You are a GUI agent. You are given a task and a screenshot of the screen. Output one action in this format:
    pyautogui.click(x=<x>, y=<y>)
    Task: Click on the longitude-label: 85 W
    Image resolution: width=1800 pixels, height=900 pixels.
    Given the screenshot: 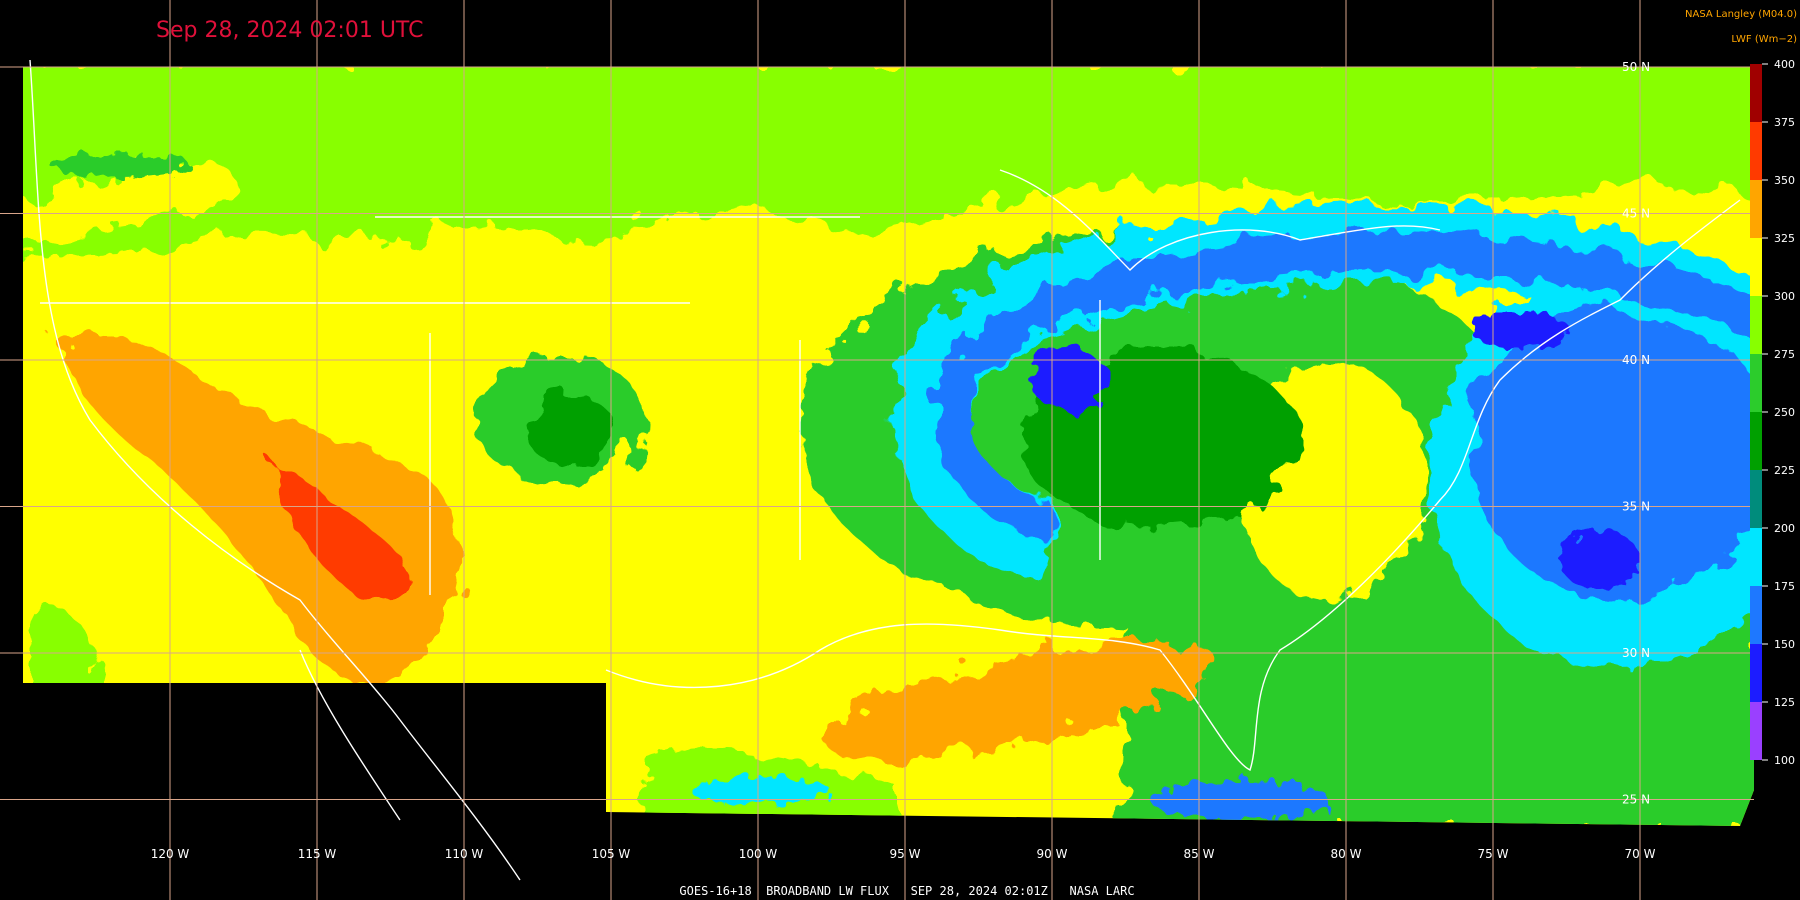 What is the action you would take?
    pyautogui.click(x=1199, y=854)
    